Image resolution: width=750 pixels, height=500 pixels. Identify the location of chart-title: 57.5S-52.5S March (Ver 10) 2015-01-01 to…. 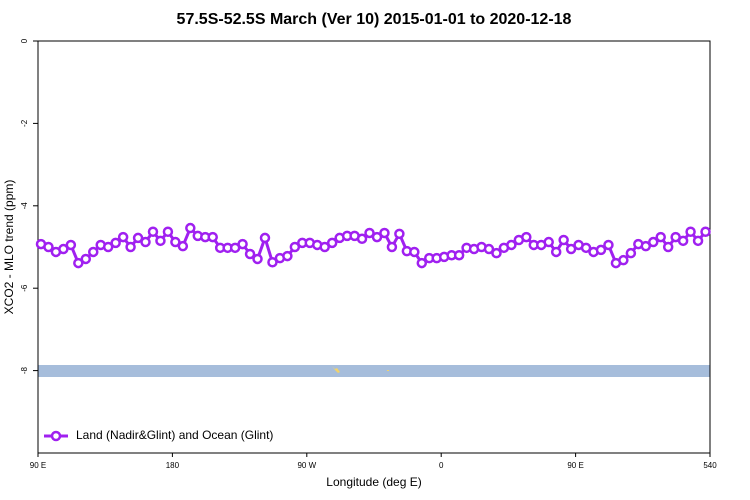
(374, 19).